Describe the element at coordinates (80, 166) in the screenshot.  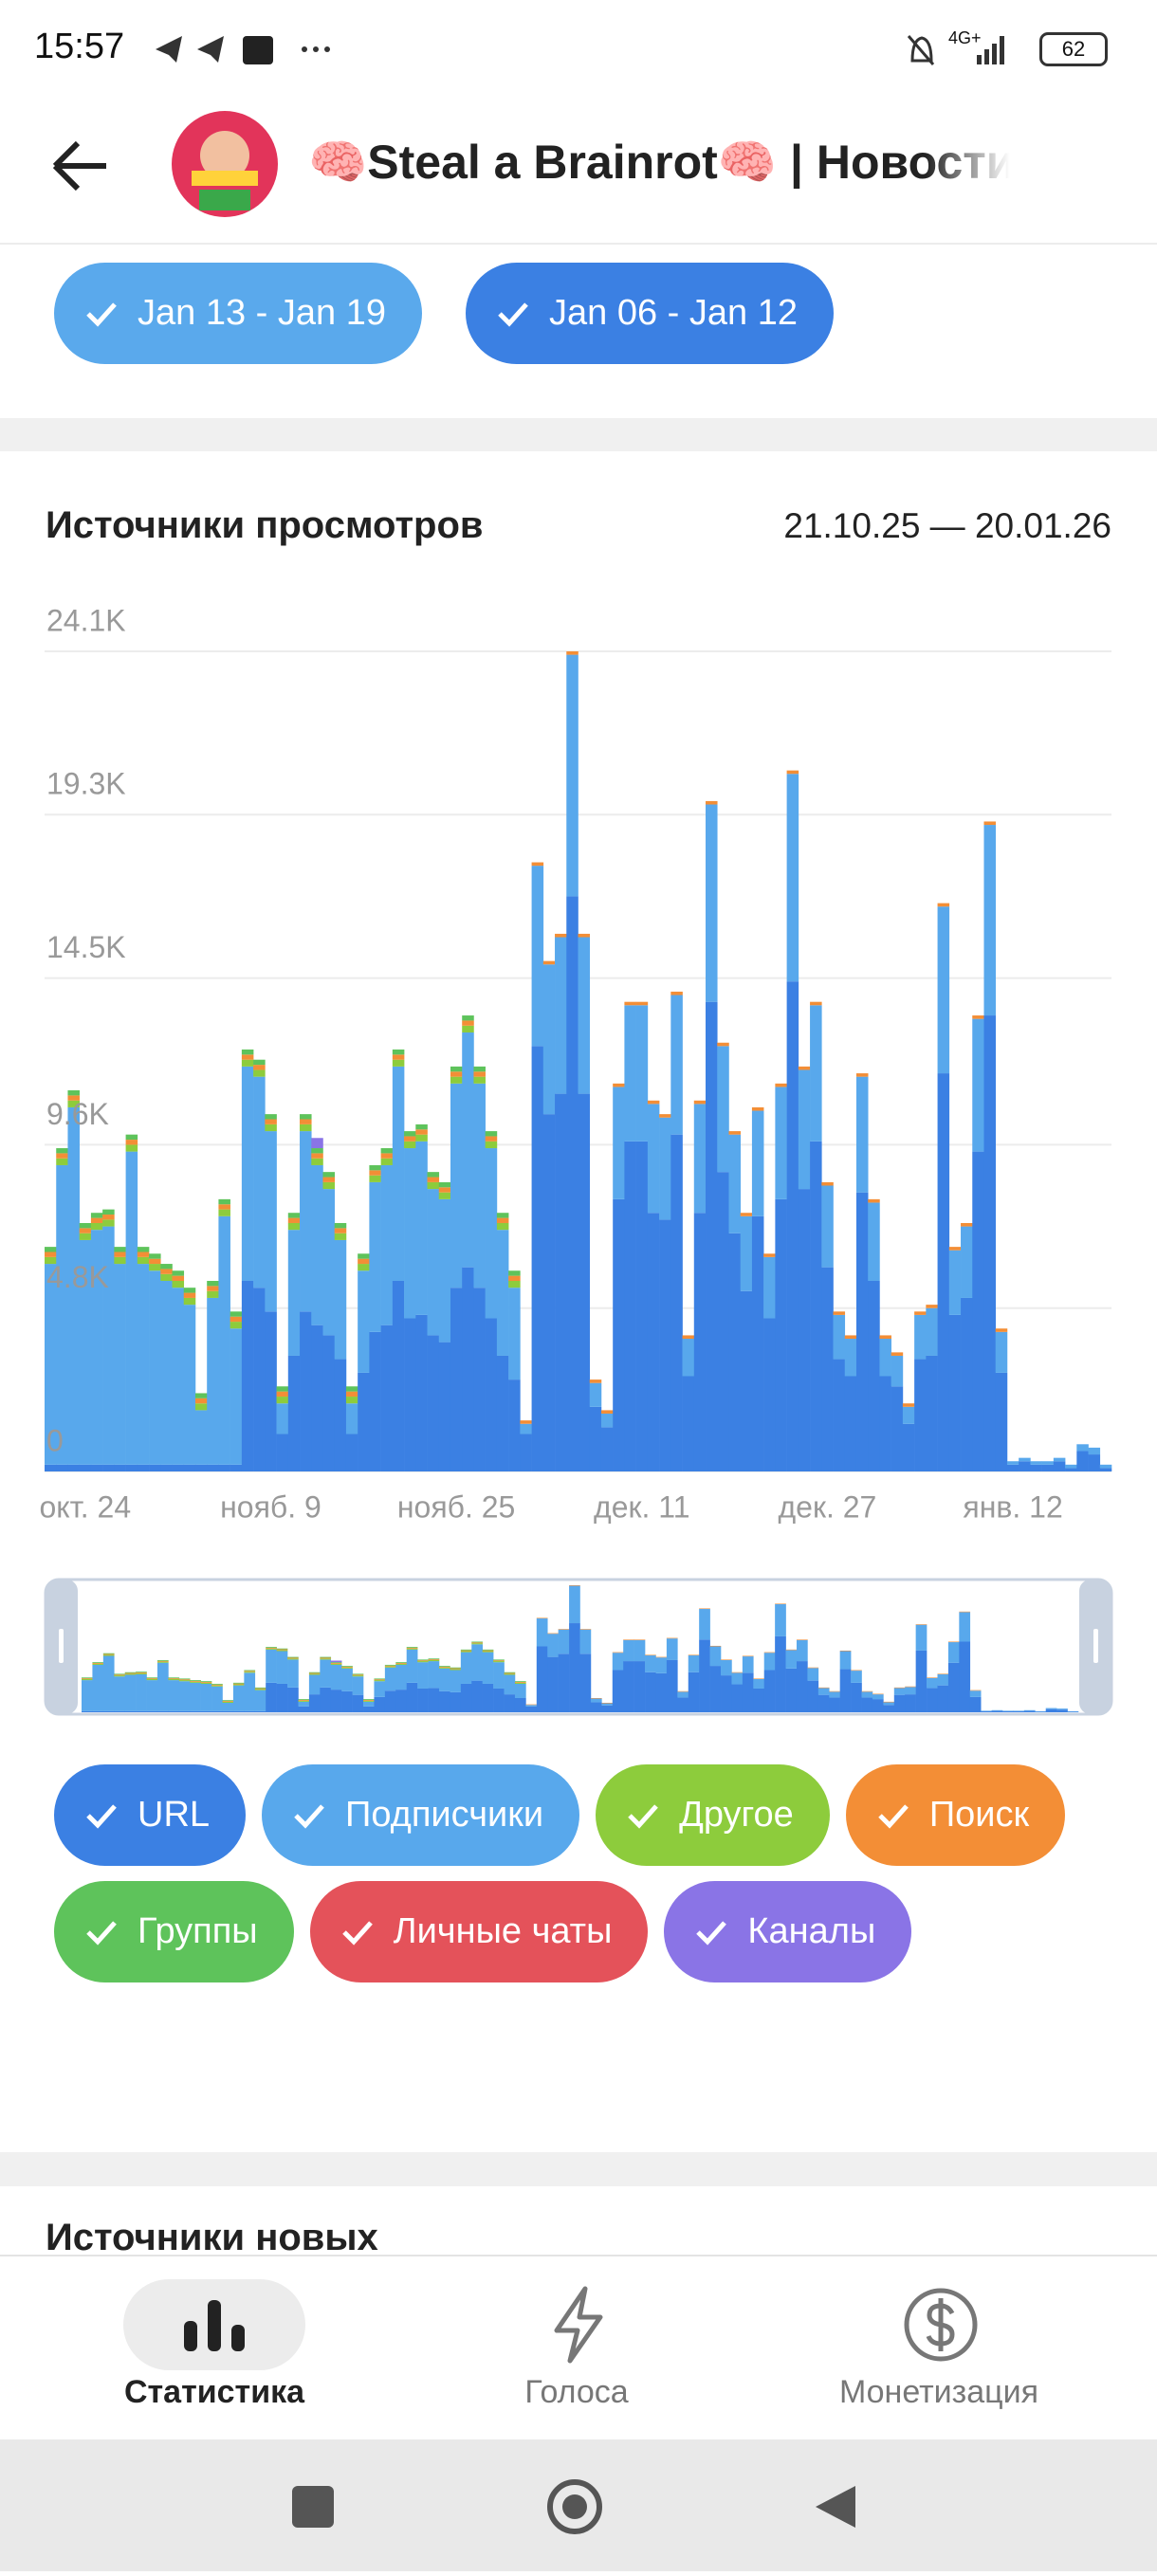
I see `back-button` at that location.